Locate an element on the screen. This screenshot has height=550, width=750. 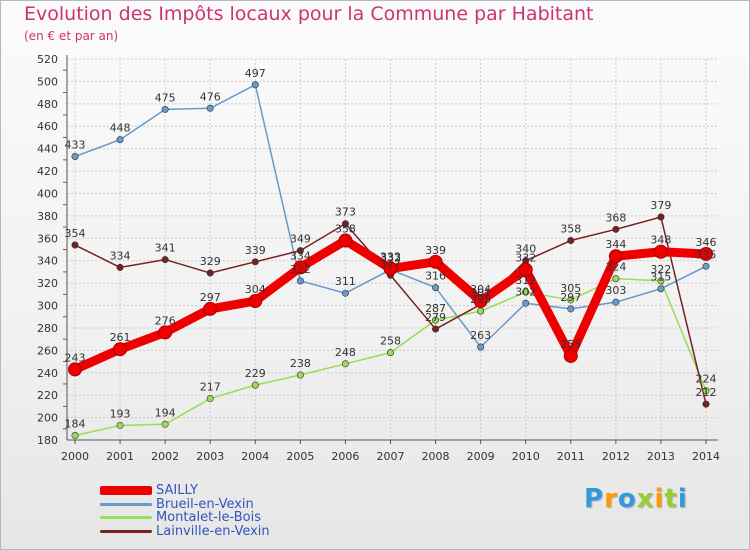
data-label: 297 is located at coordinates (210, 297).